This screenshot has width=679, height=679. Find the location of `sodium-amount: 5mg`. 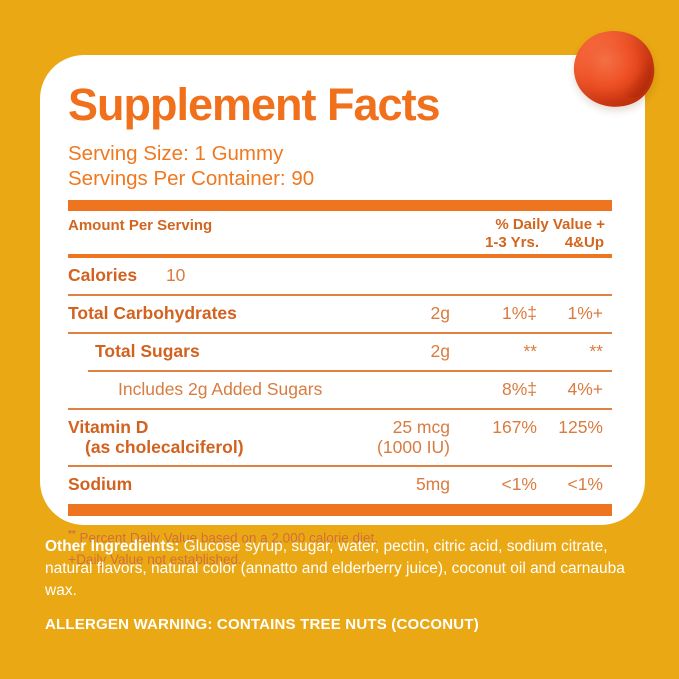

sodium-amount: 5mg is located at coordinates (432, 484).